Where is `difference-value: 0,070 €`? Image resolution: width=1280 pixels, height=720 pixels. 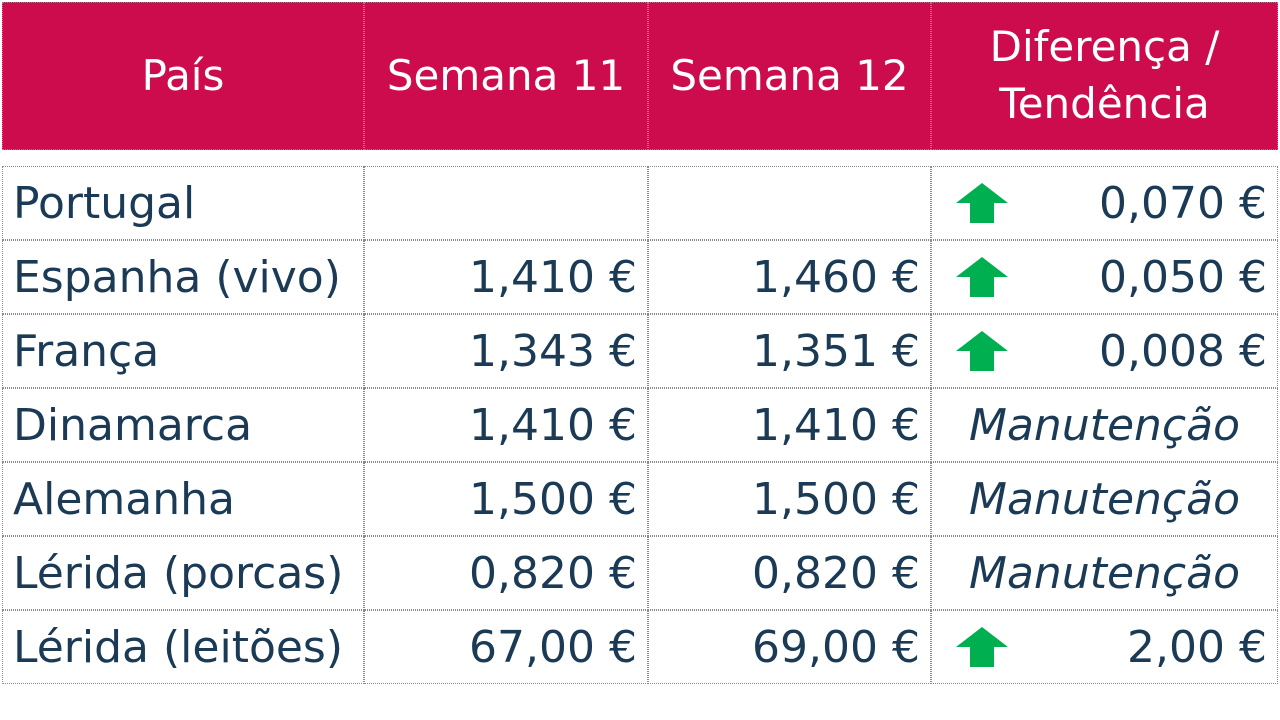 difference-value: 0,070 € is located at coordinates (1183, 203).